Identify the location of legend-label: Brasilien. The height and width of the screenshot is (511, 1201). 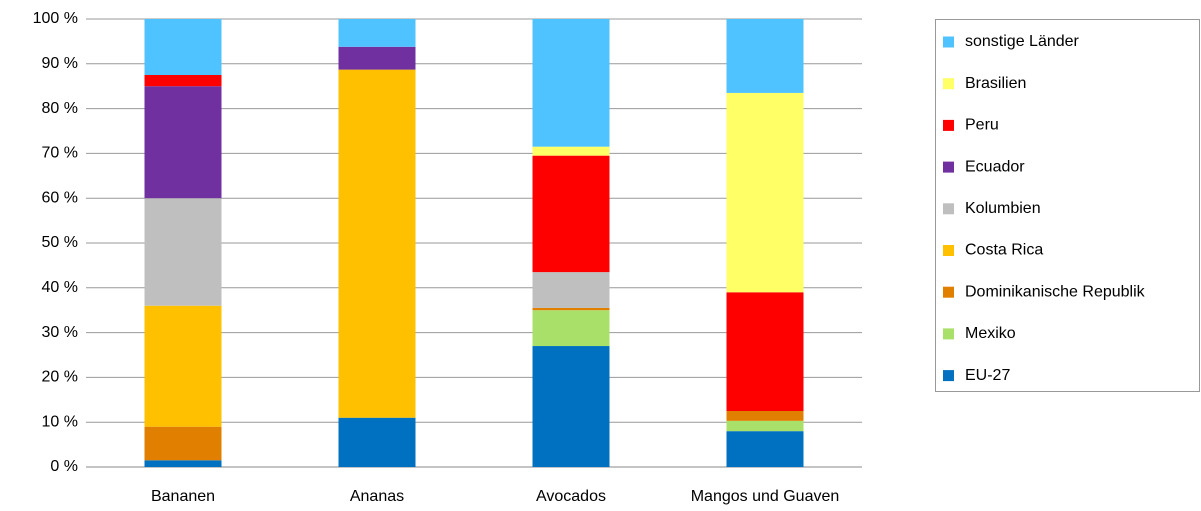
(995, 83).